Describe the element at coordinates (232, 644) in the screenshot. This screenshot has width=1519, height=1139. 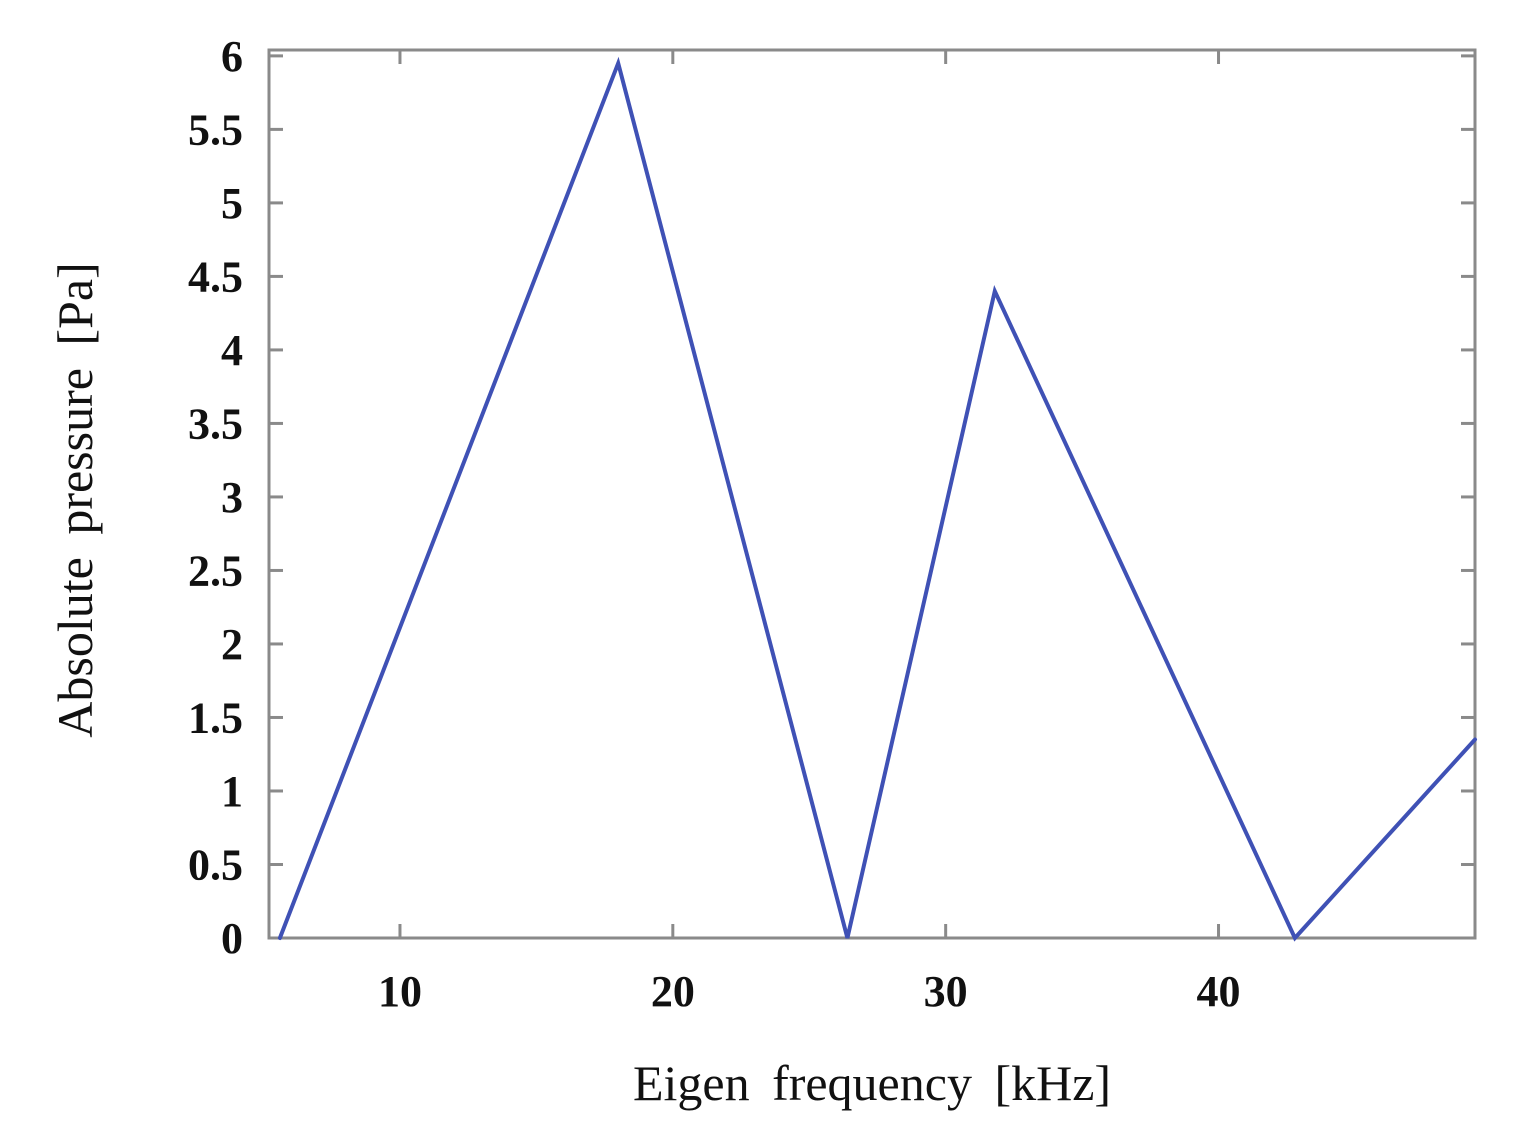
I see `y-tick-label: 2` at that location.